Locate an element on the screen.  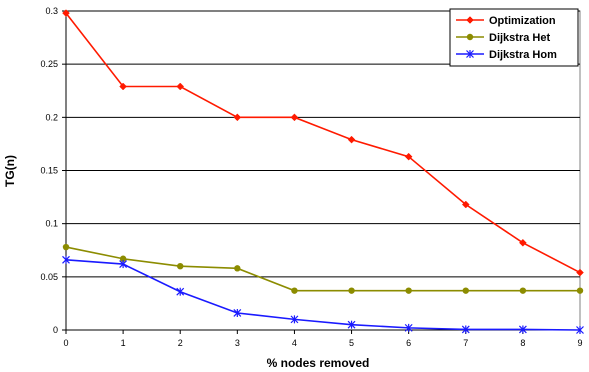
legend-item: Dijkstra Het is located at coordinates (503, 38).